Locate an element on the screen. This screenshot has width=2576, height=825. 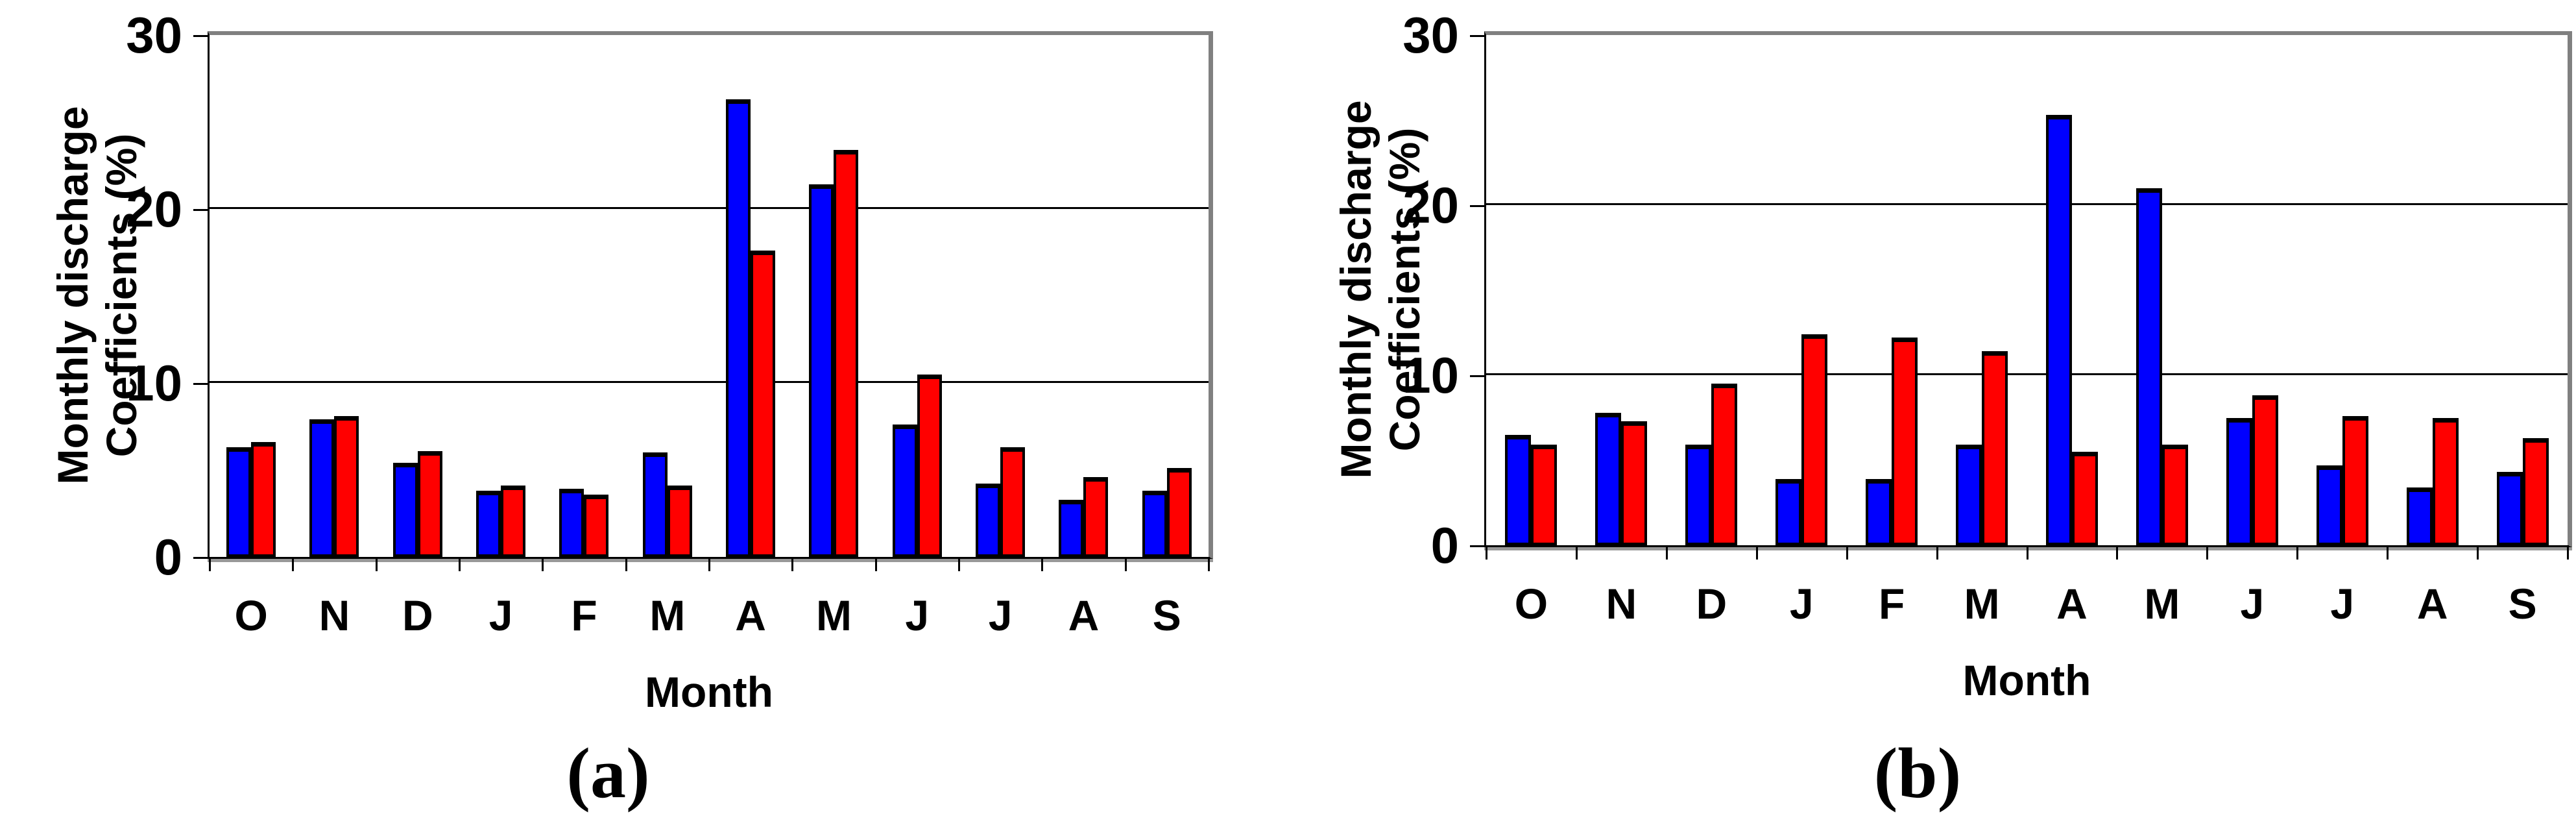
y-tick-label: 30 is located at coordinates (1430, 35).